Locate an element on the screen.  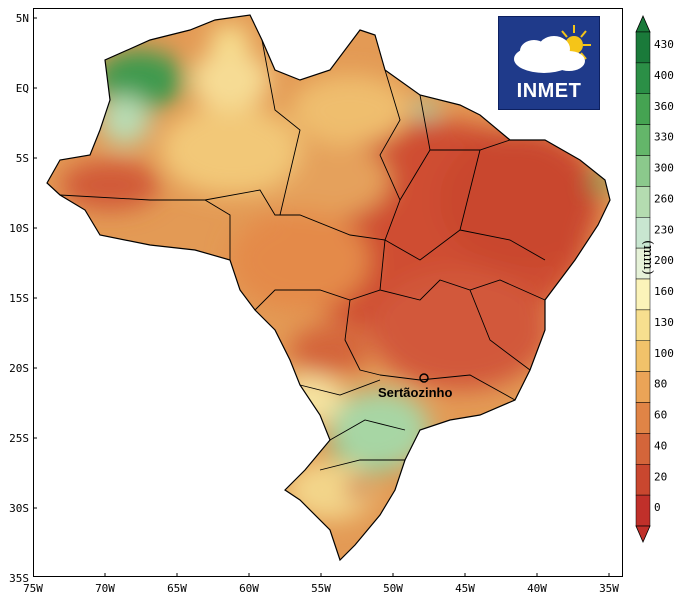
inmet-logo: INMET is located at coordinates (549, 63).